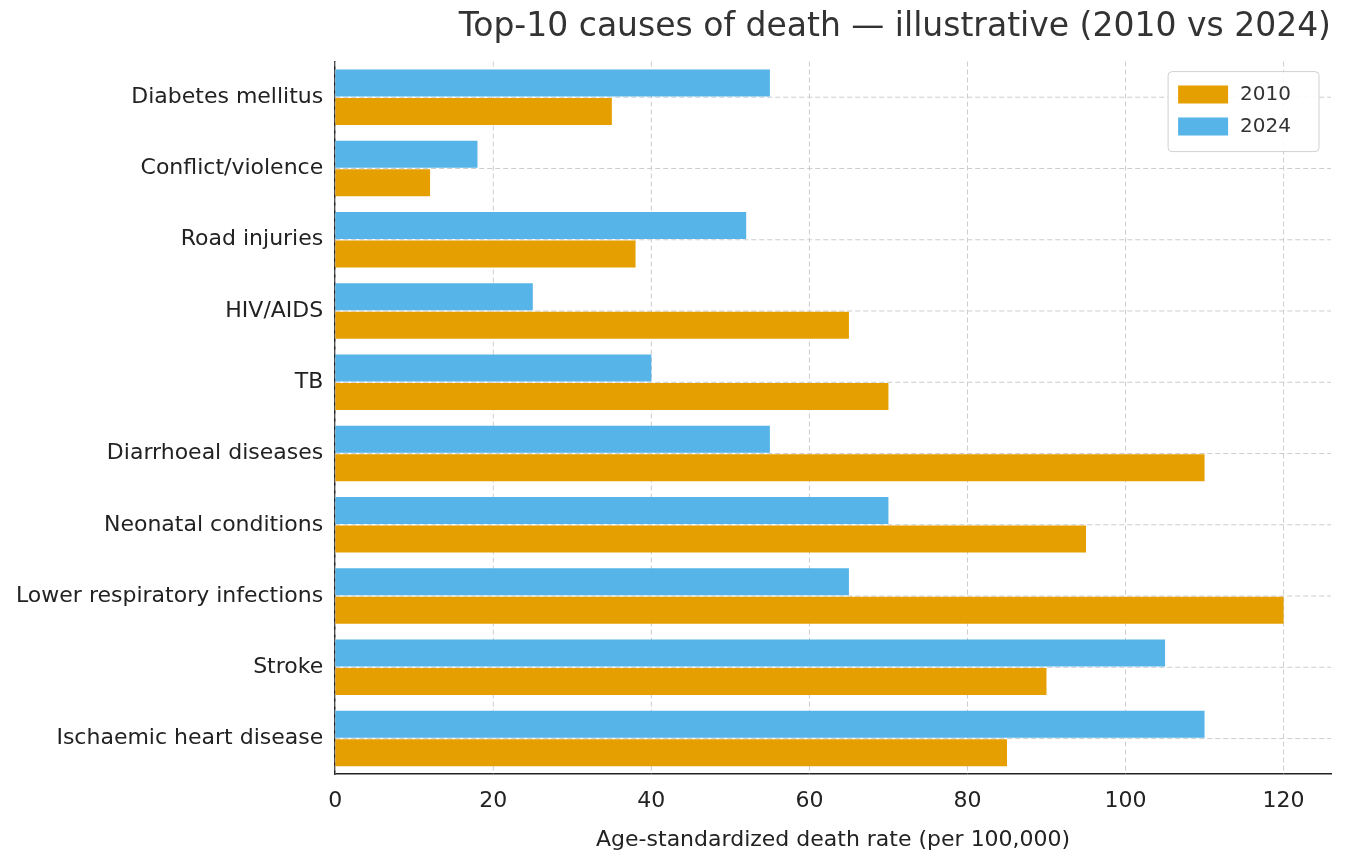  Describe the element at coordinates (213, 523) in the screenshot. I see `y-tick-label: Neonatal conditions` at that location.